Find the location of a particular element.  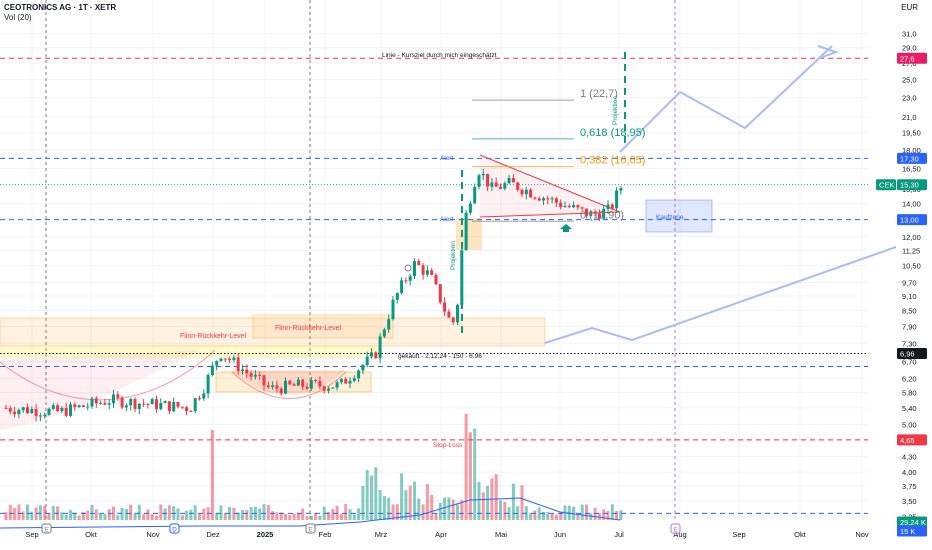

price-tick-label: 6,20 is located at coordinates (909, 378).